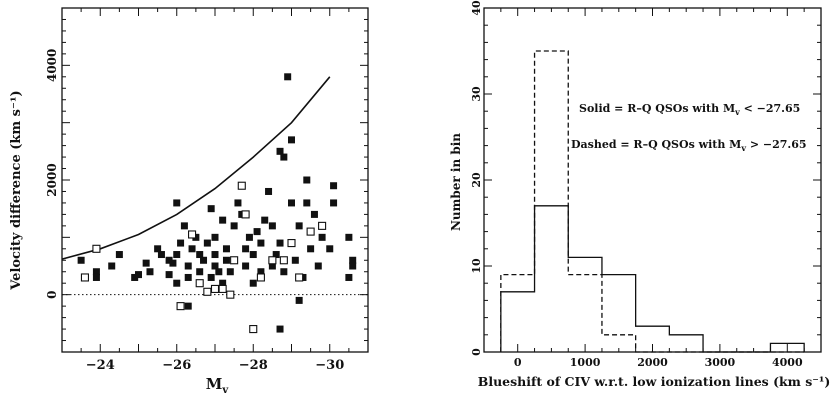 The image size is (833, 398). Describe the element at coordinates (52, 65) in the screenshot. I see `y-tick-label: 4000` at that location.